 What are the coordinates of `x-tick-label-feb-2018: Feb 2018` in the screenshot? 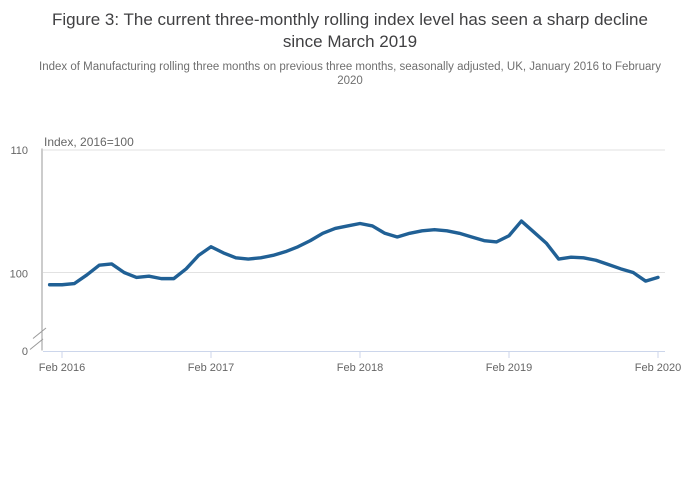 It's located at (360, 368).